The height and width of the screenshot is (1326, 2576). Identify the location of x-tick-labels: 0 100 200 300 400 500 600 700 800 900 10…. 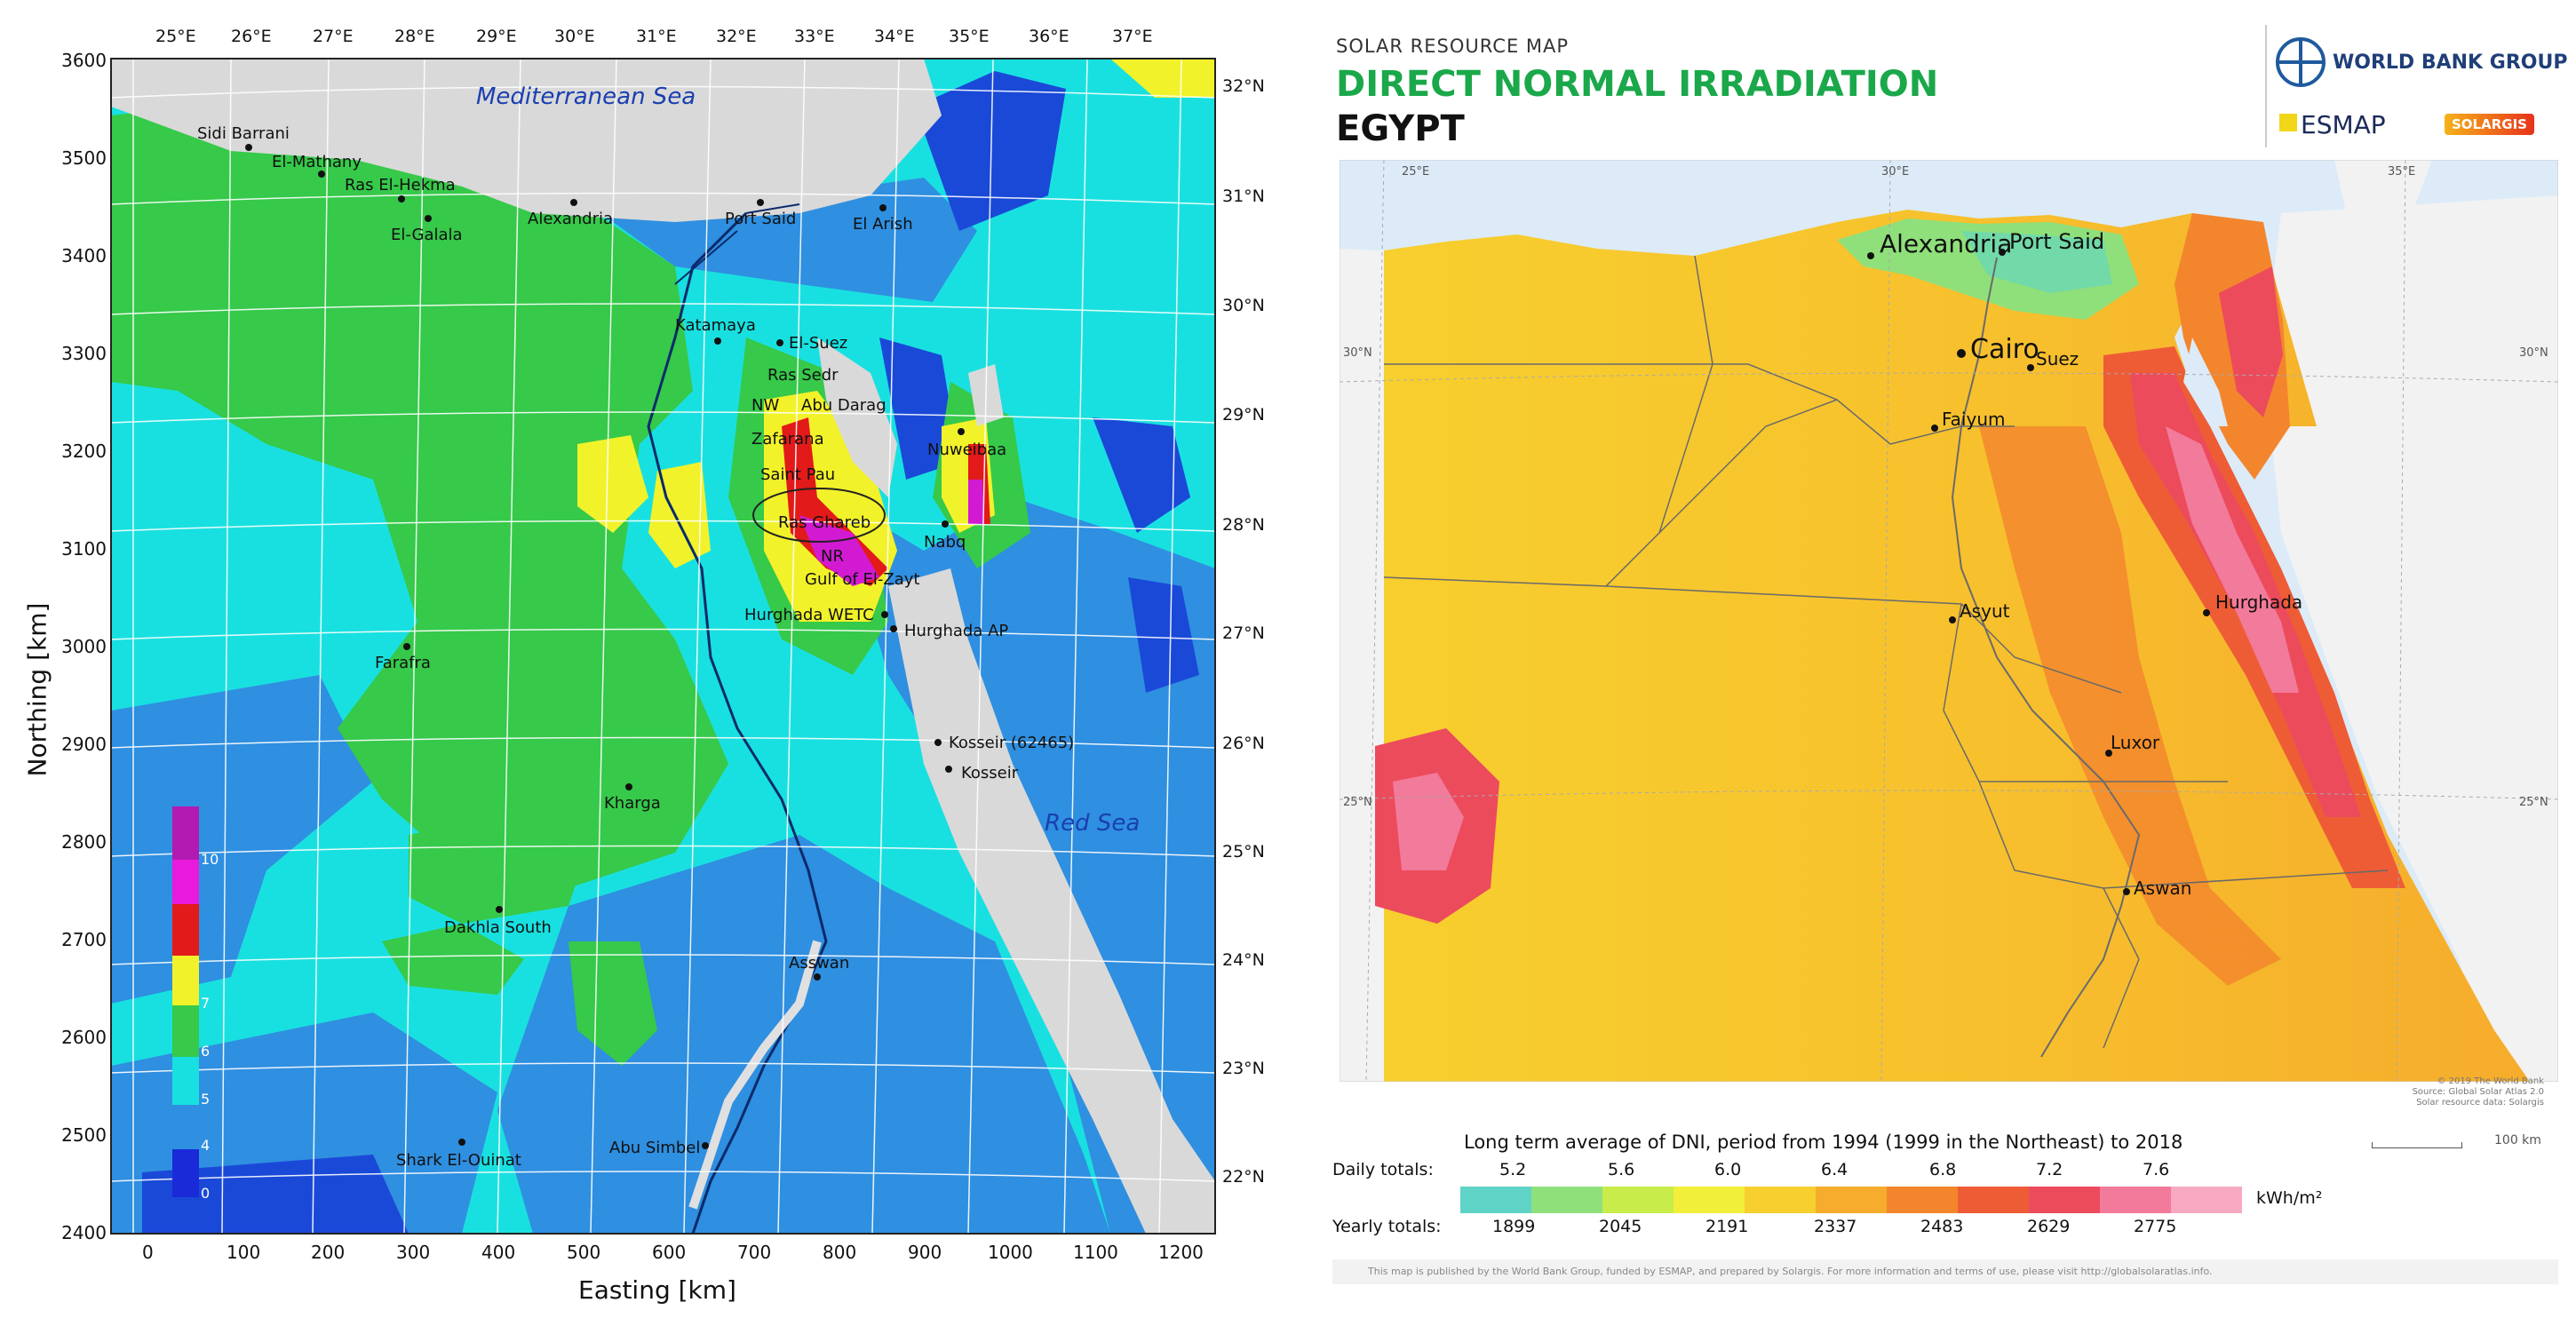
(648, 1255).